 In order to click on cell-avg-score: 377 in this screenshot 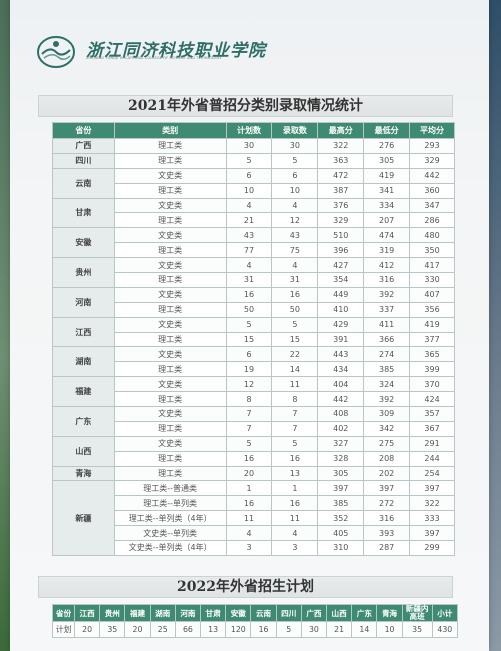, I will do `click(432, 339)`.